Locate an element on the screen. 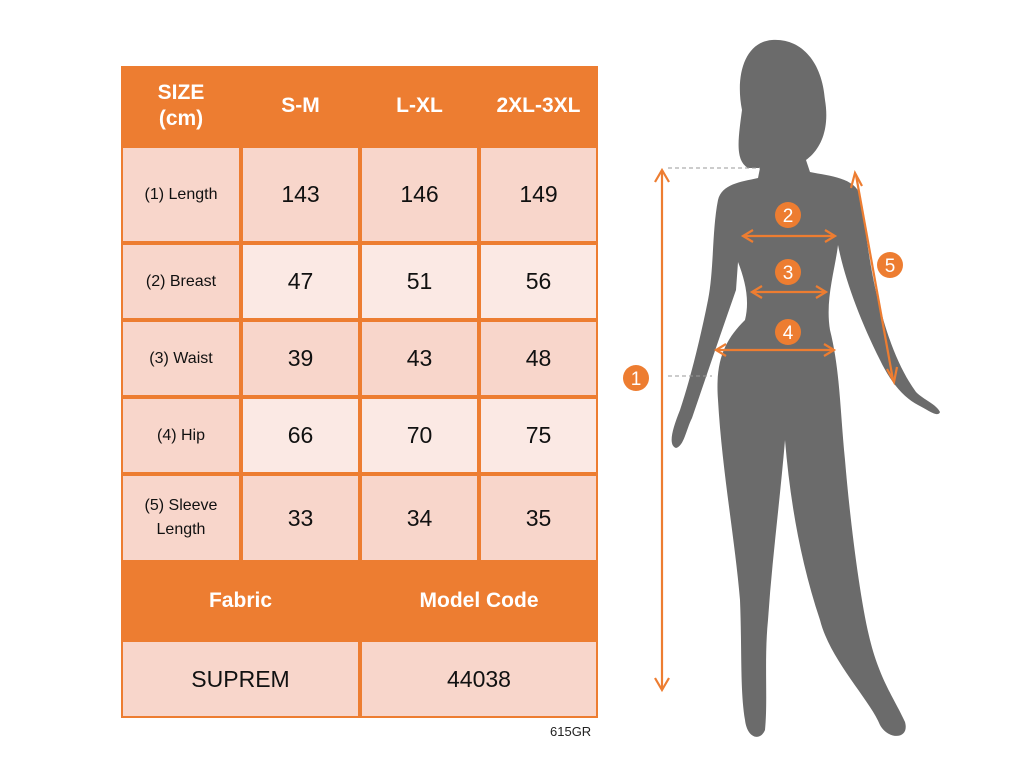  measurement-markers: 1 2 3 4 5 is located at coordinates (763, 296).